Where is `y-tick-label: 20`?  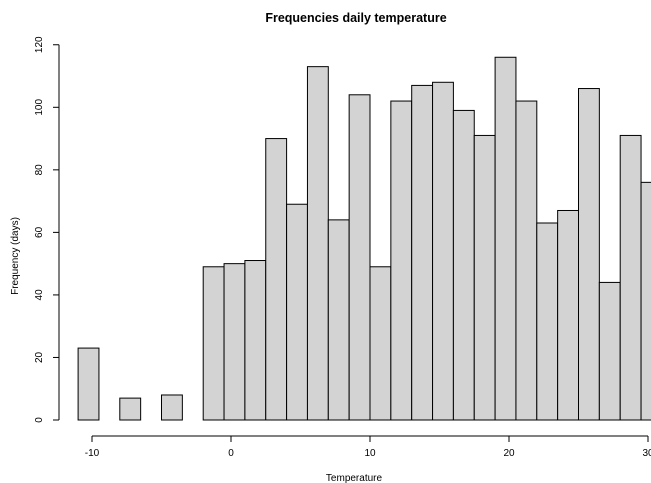
y-tick-label: 20 is located at coordinates (39, 357).